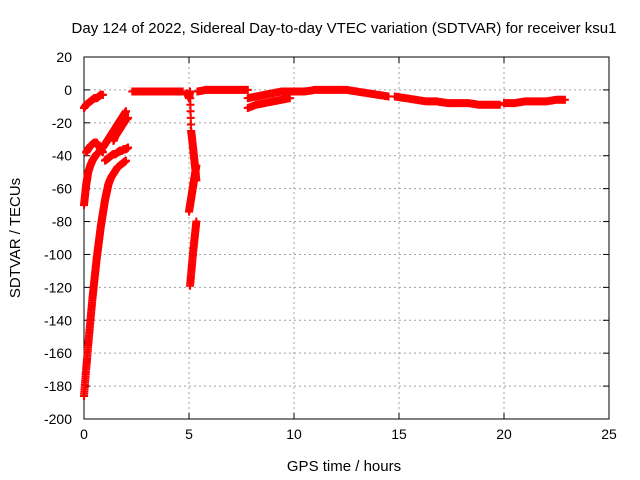  Describe the element at coordinates (64, 57) in the screenshot. I see `y-tick-label: 20` at that location.